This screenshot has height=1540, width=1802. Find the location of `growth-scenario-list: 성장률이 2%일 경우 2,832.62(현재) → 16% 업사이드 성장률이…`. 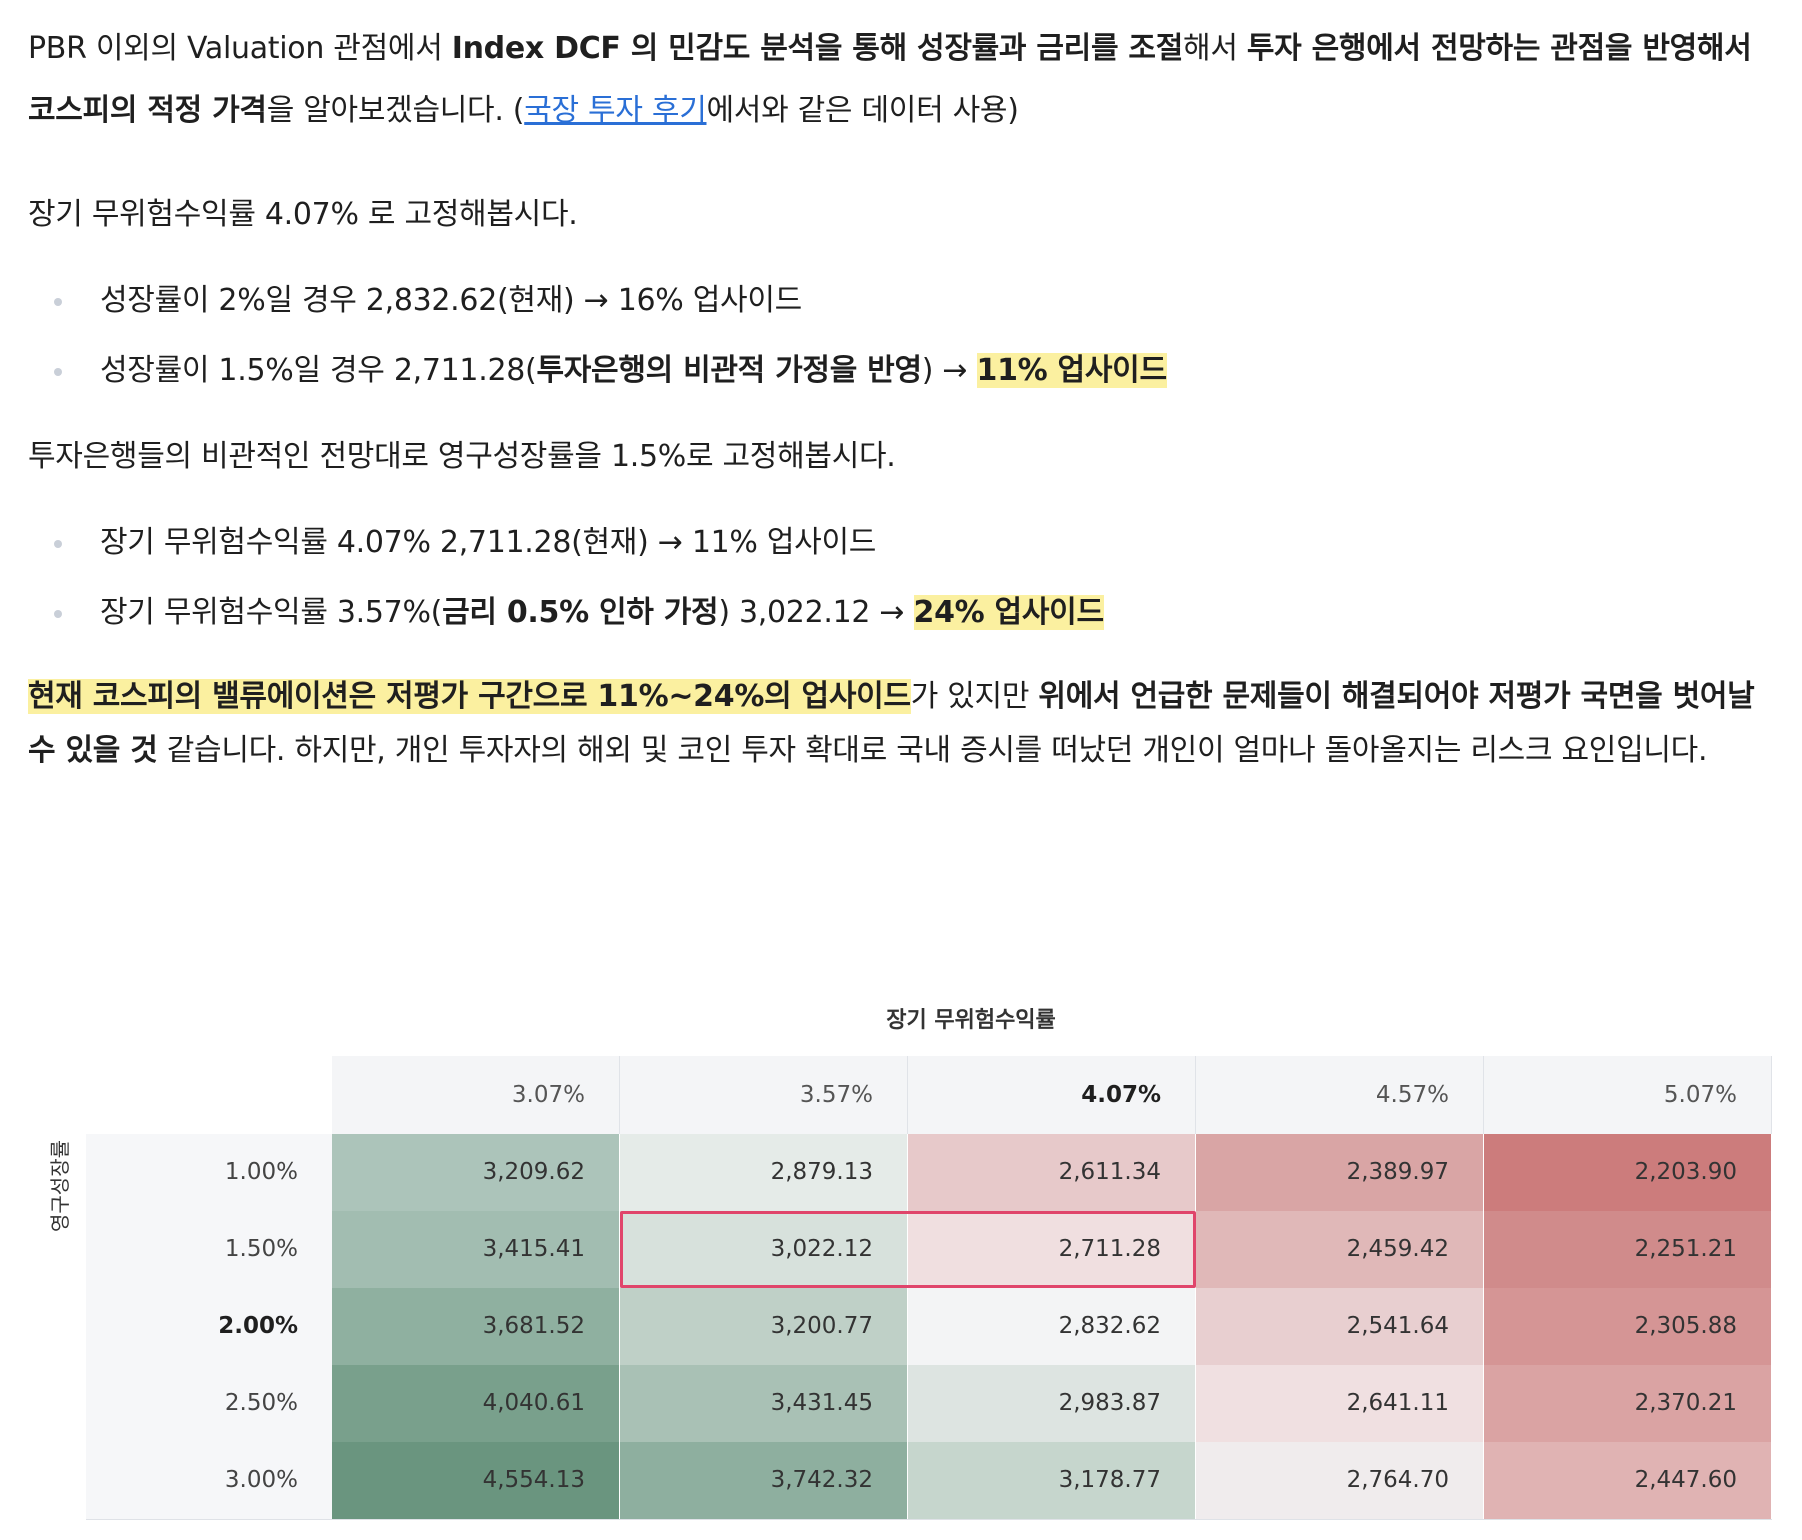

growth-scenario-list: 성장률이 2%일 경우 2,832.62(현재) → 16% 업사이드 성장률이… is located at coordinates (908, 336).